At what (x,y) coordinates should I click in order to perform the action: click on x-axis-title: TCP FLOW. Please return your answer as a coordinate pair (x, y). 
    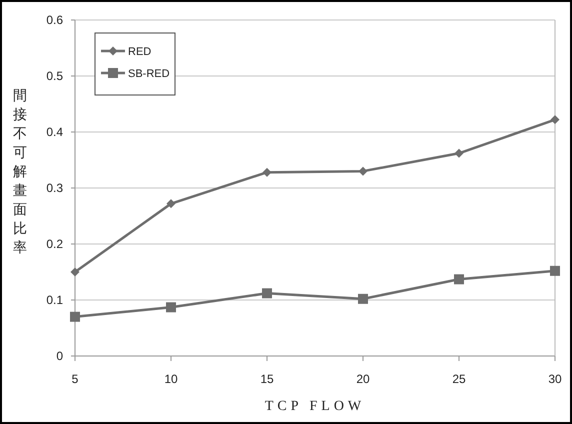
    Looking at the image, I should click on (315, 406).